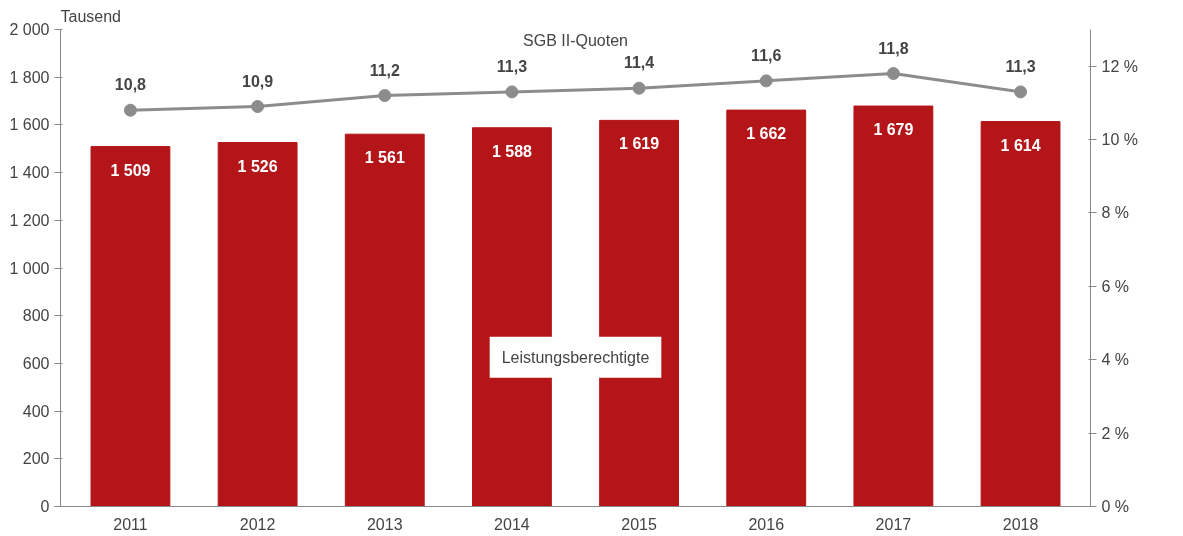  I want to click on y-tick-label: 200, so click(36, 459).